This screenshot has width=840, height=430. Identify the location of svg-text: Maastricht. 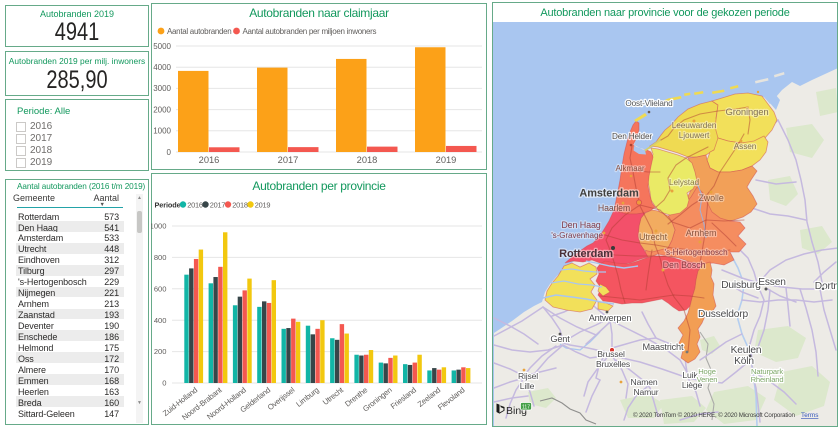
(663, 347).